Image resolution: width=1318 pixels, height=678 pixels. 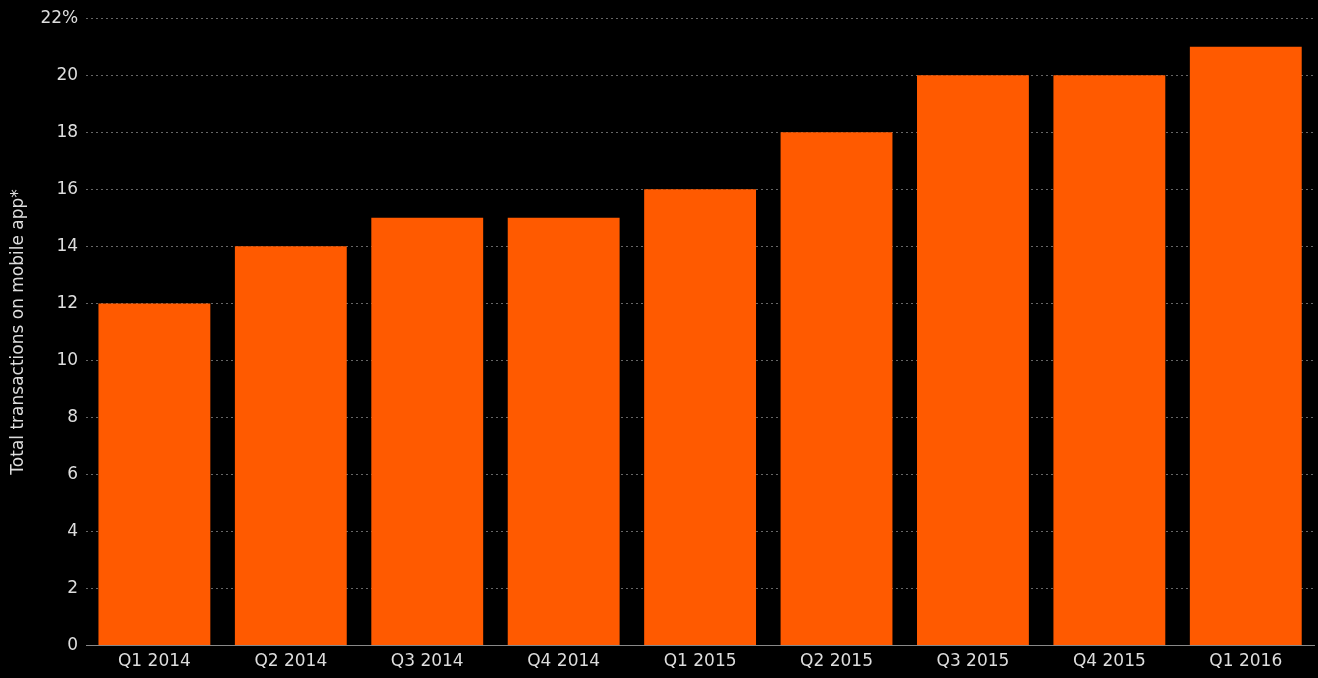 I want to click on x-tick-label: Q1 2015, so click(x=700, y=660).